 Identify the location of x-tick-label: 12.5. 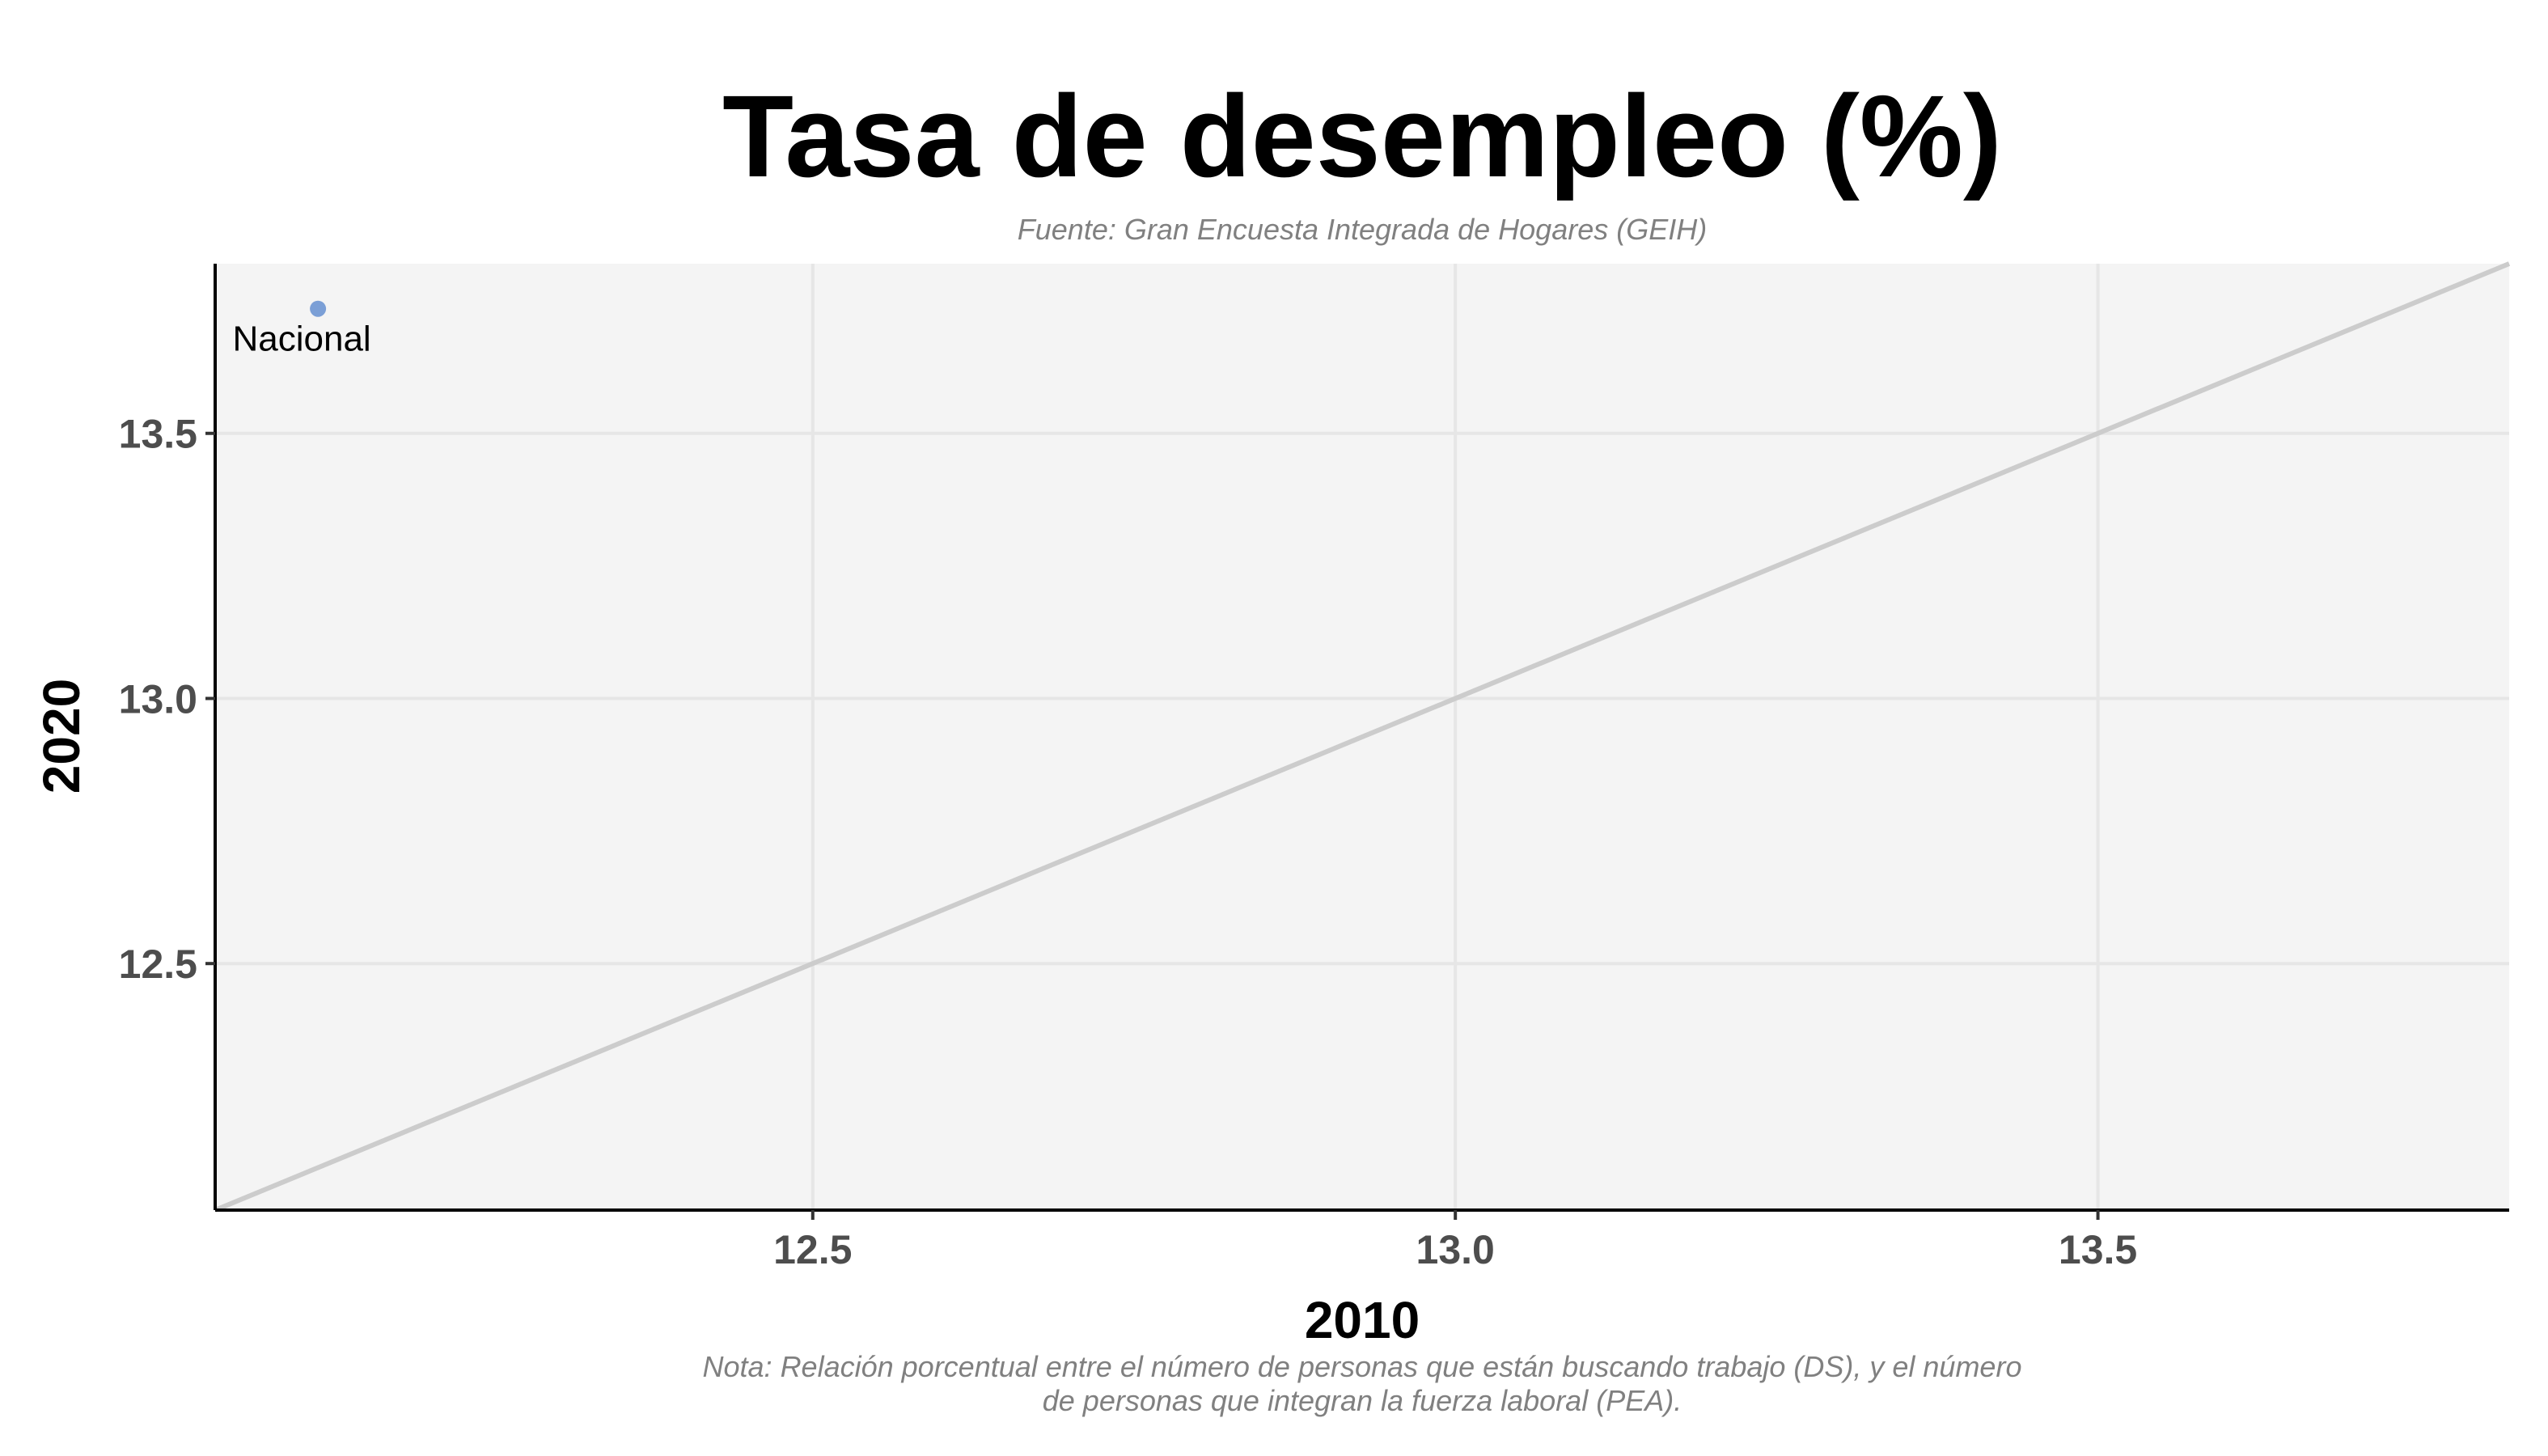
(812, 1249).